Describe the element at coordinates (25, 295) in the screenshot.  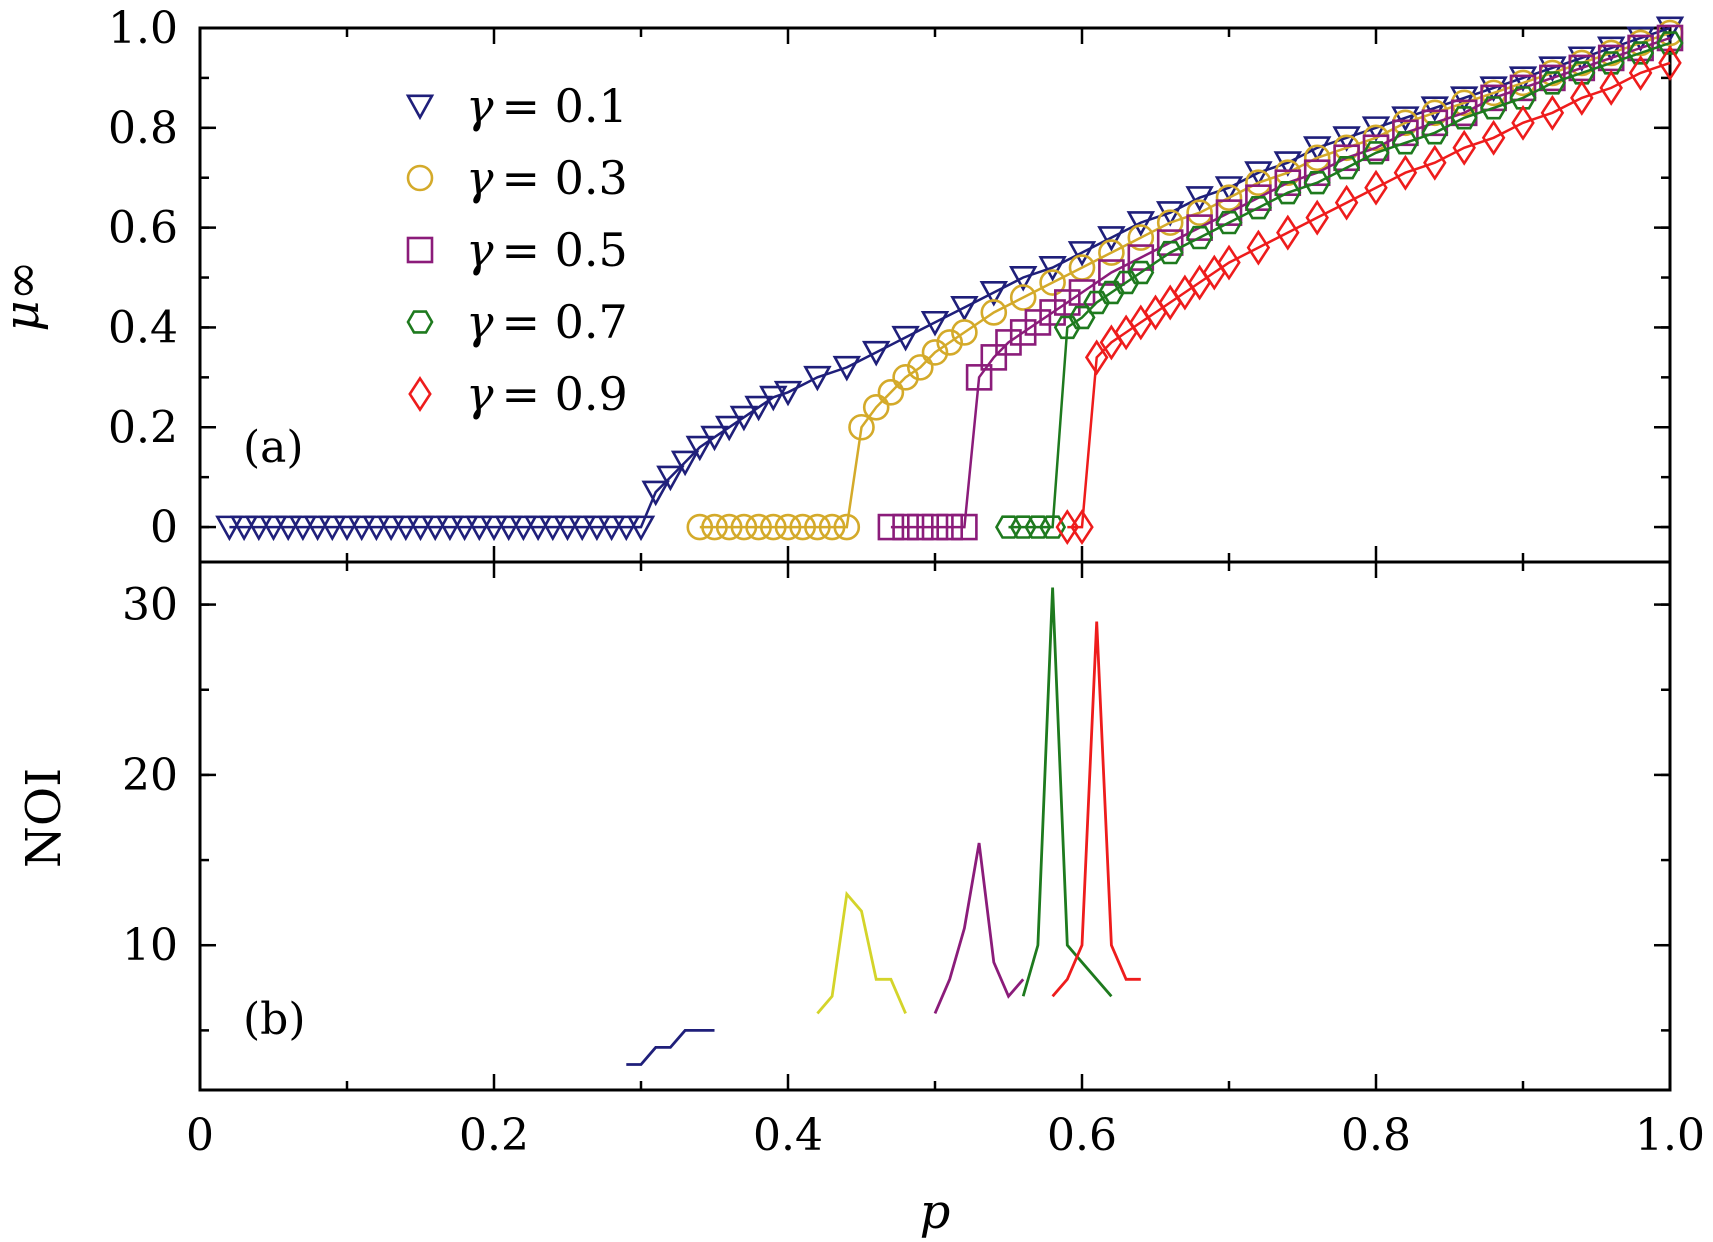
I see `panel-a-ylabel: μ∞` at that location.